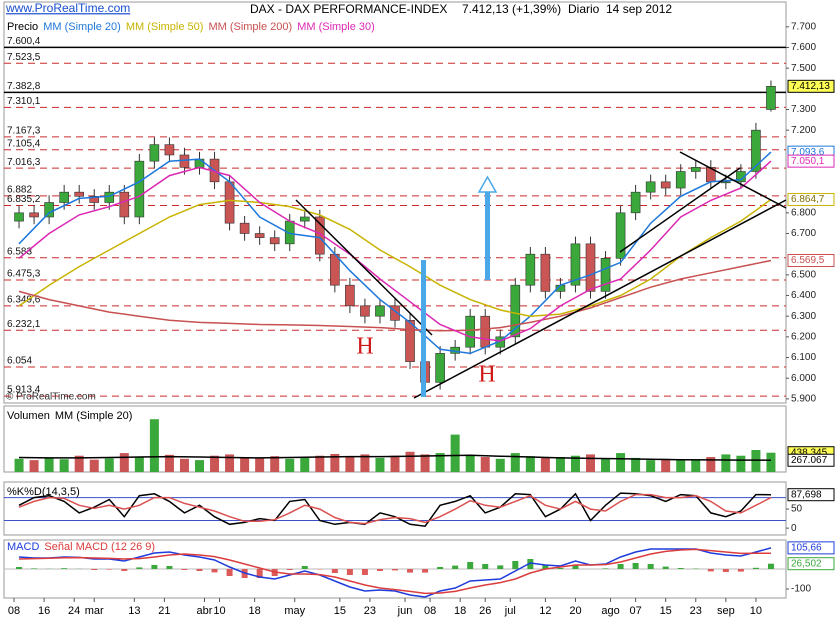 This screenshot has height=620, width=835. Describe the element at coordinates (22, 27) in the screenshot. I see `legend-entry: Precio` at that location.